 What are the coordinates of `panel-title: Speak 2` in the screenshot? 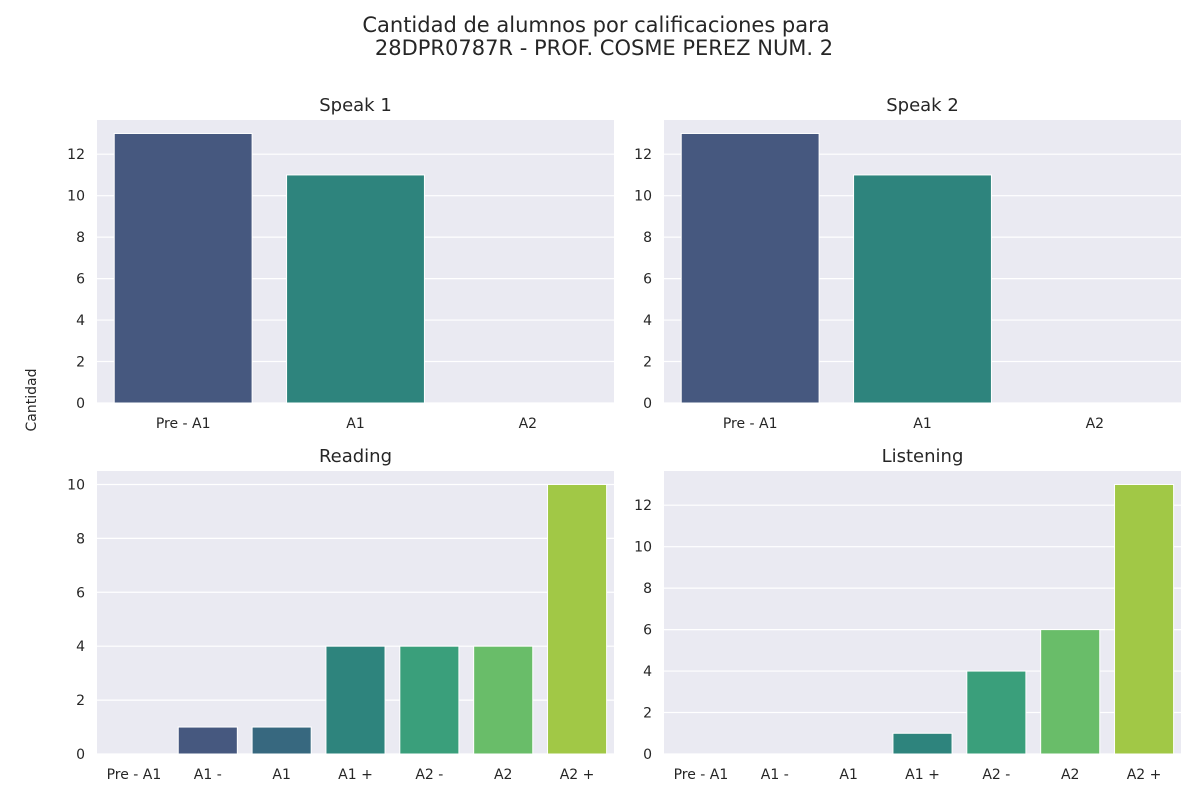 It's located at (922, 105).